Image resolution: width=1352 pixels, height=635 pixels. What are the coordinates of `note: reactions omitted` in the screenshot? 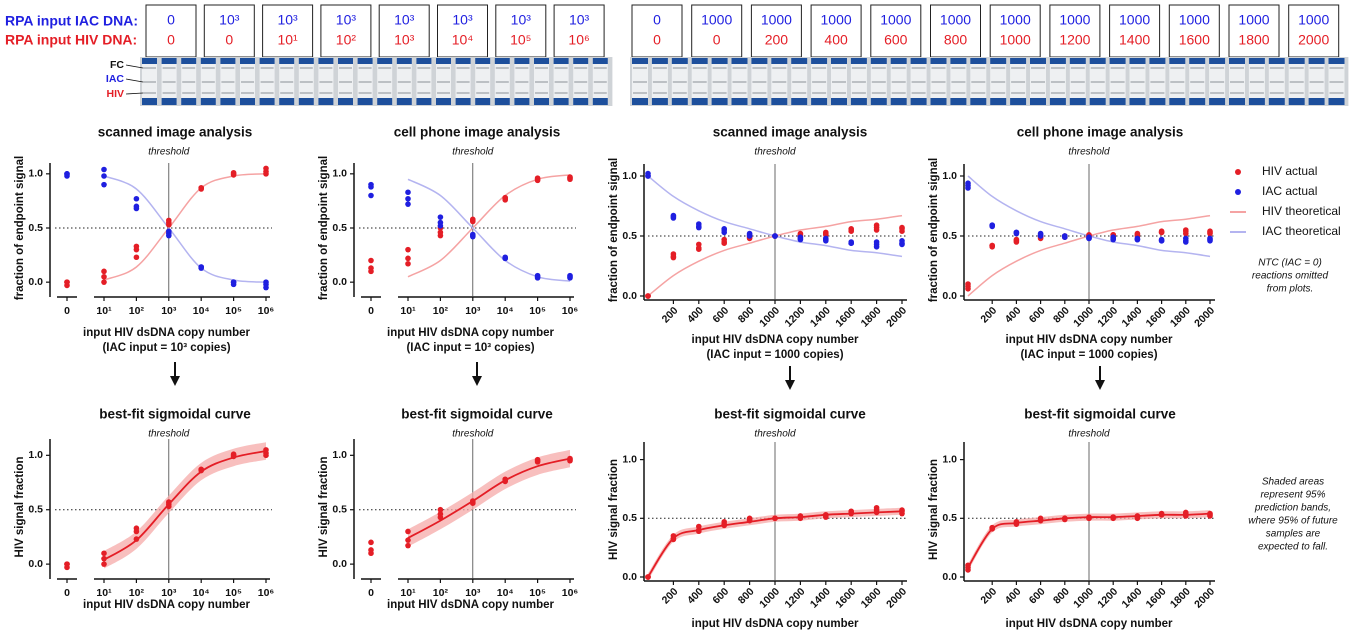 It's located at (1290, 276).